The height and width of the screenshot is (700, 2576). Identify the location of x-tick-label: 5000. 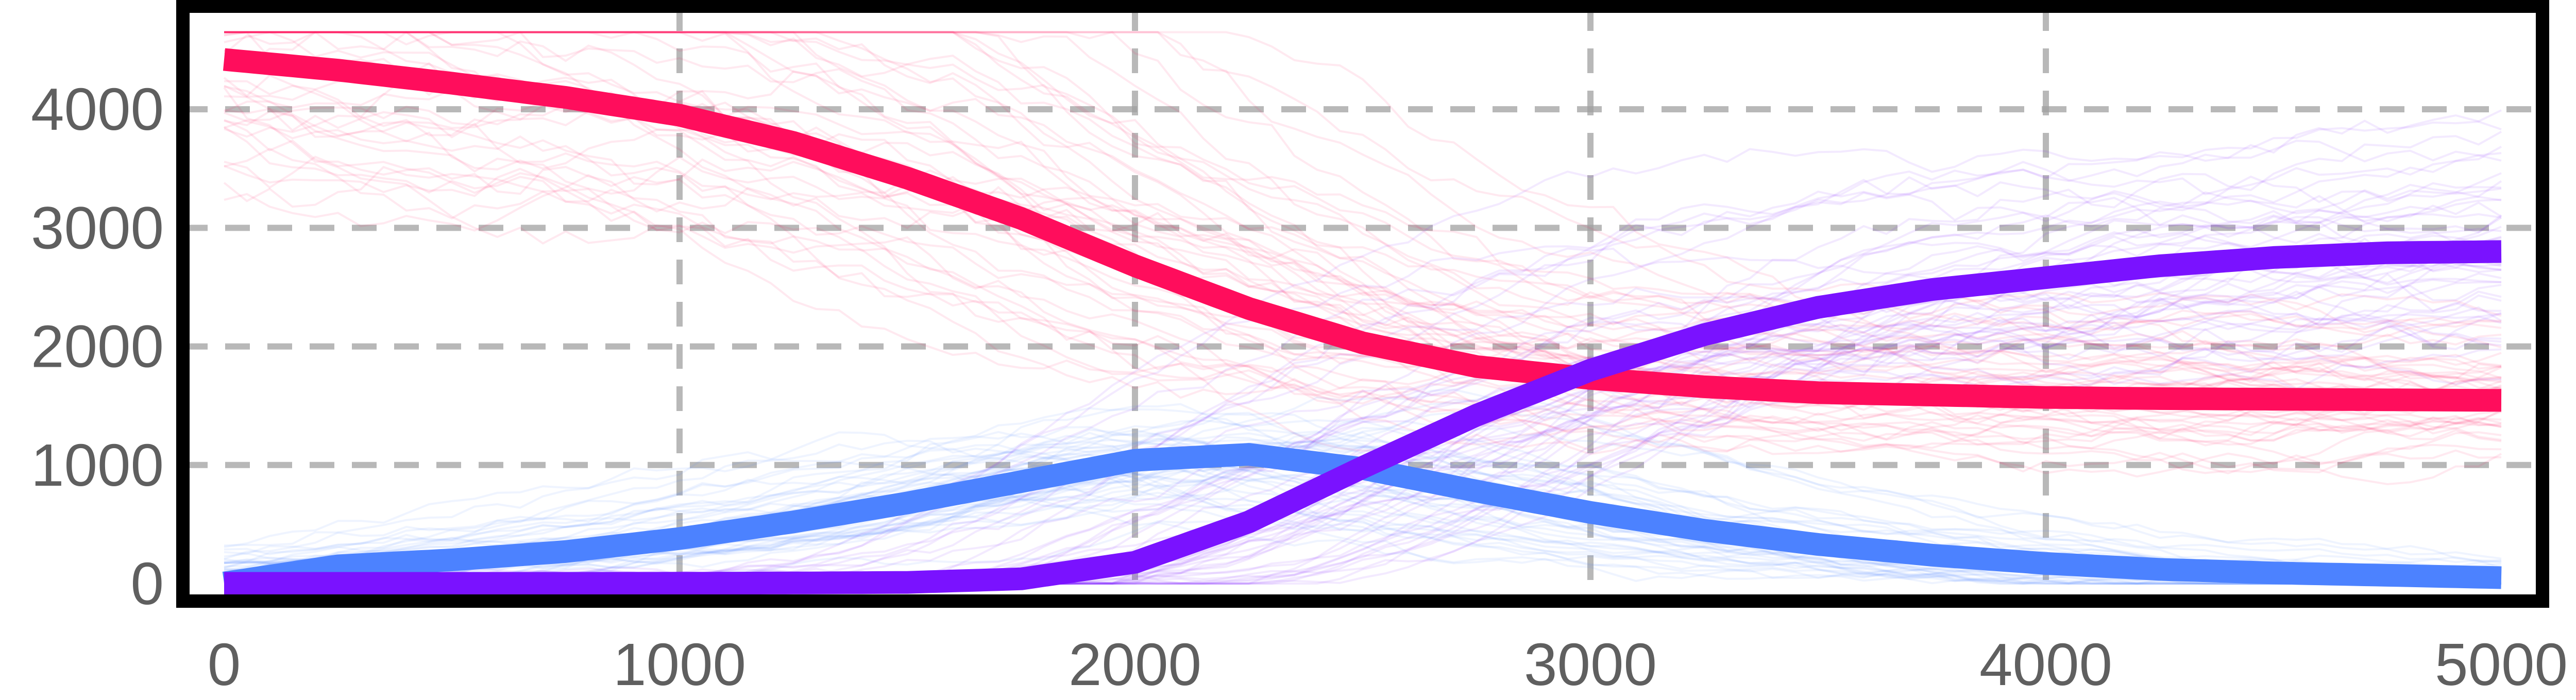
(2501, 664).